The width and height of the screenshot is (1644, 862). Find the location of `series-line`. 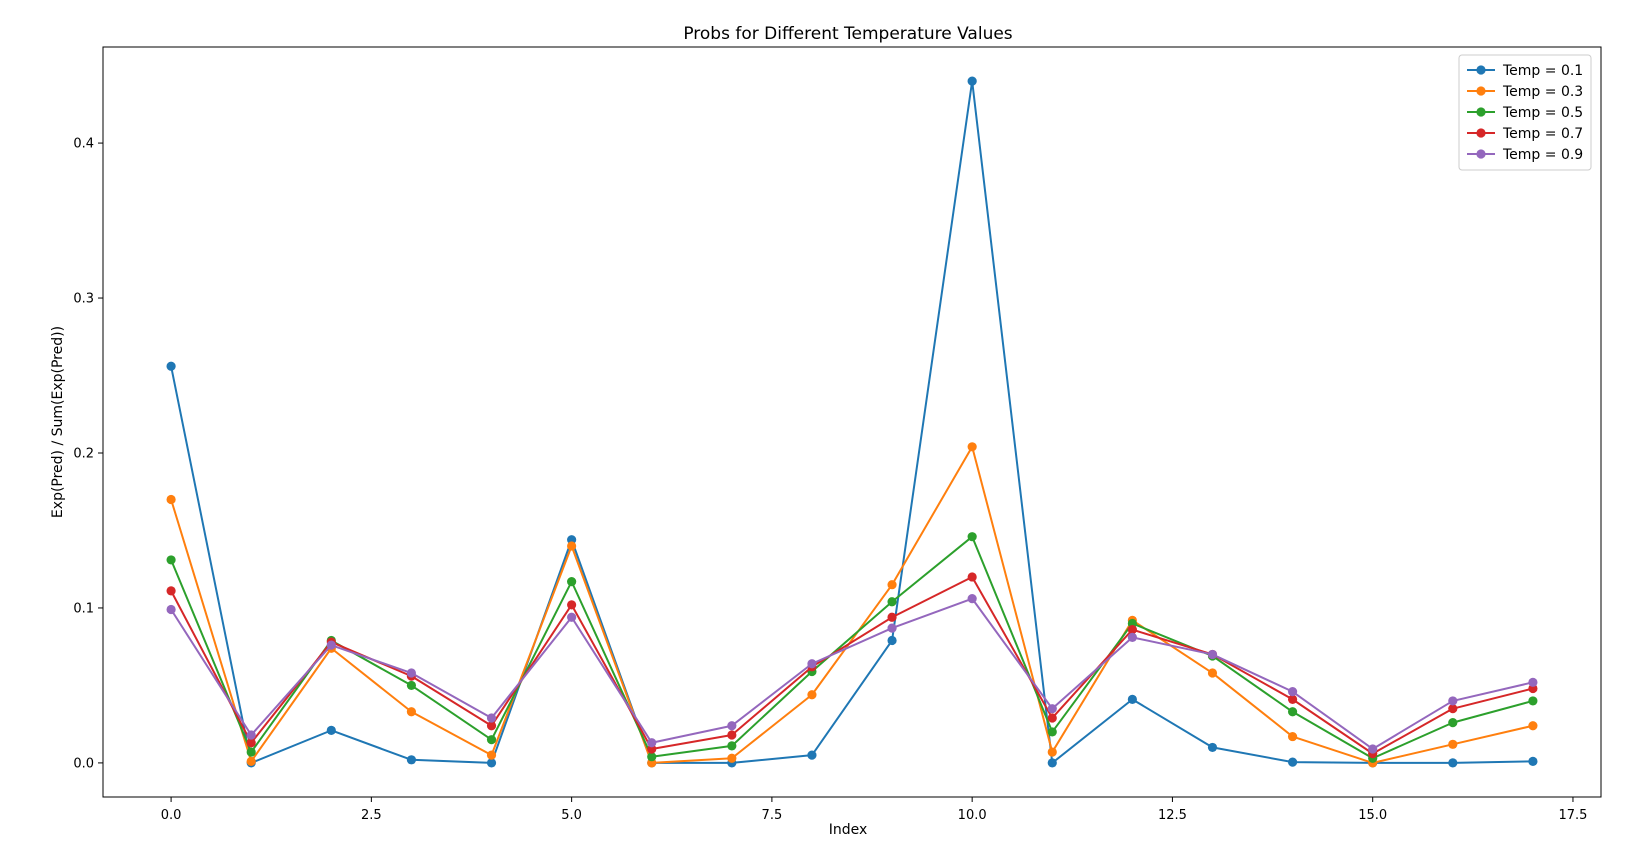

series-line is located at coordinates (852, 673).